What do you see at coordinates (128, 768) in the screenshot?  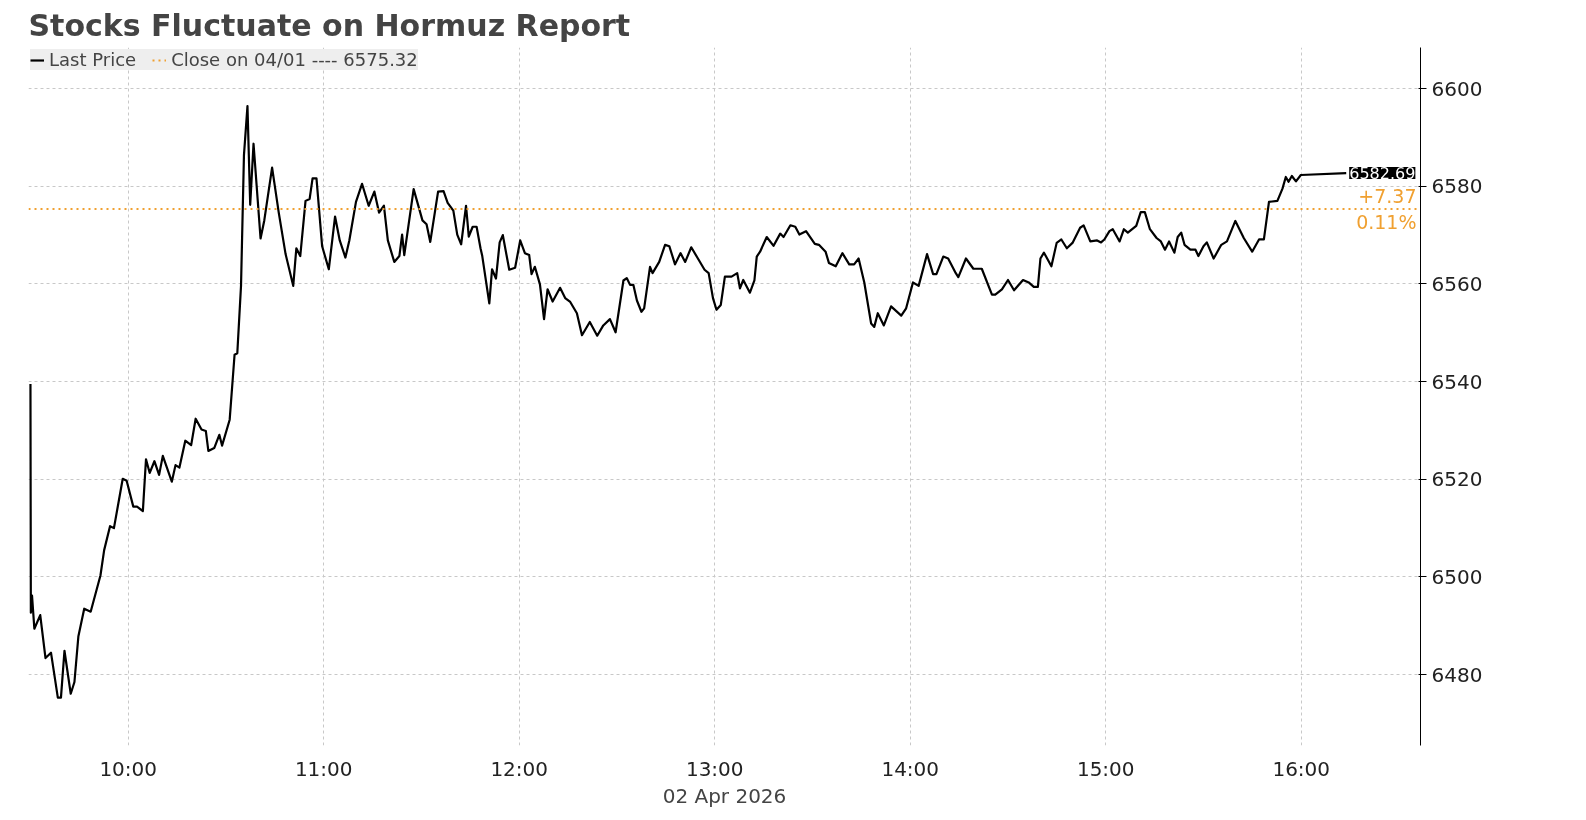 I see `x-tick-label: 10:00` at bounding box center [128, 768].